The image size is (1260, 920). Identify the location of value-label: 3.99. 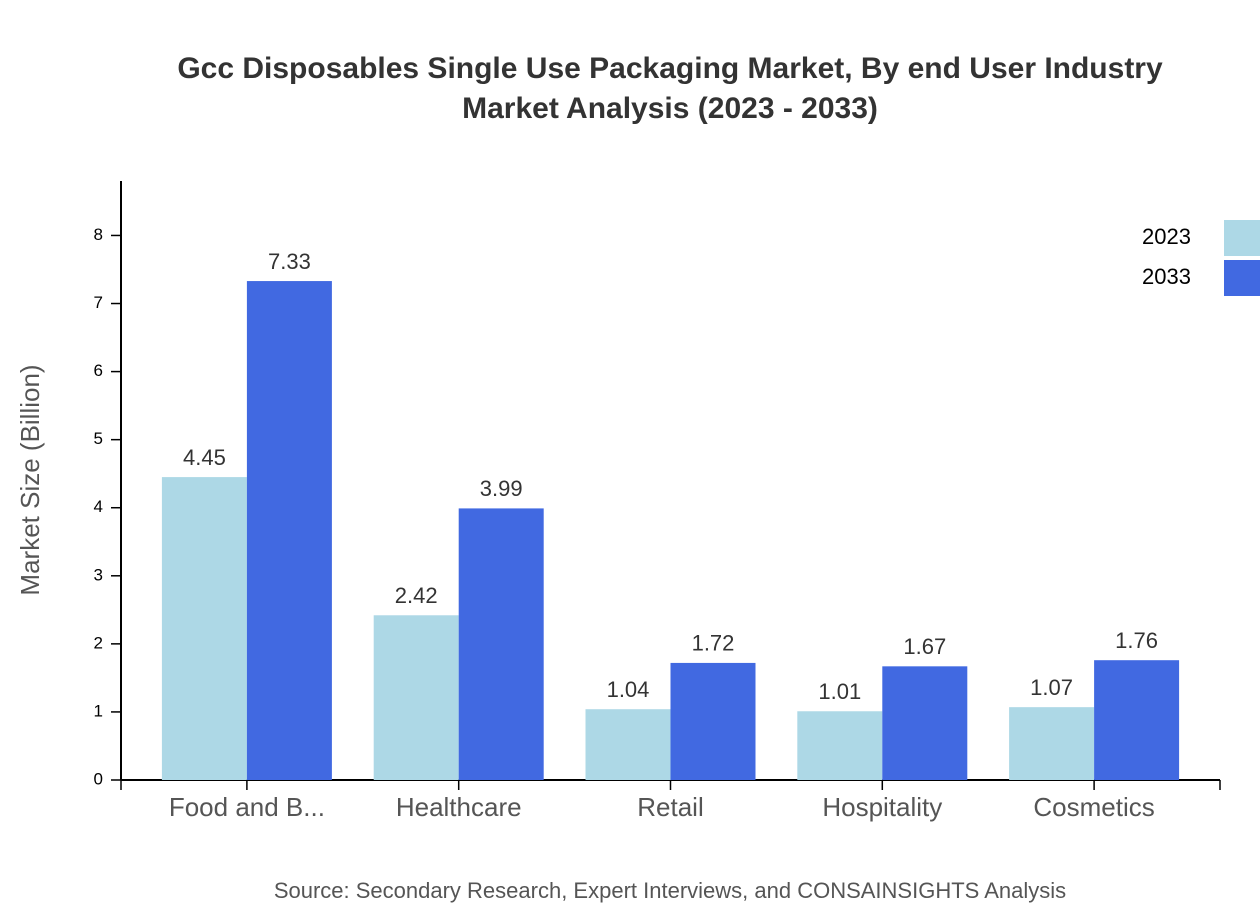
(501, 488).